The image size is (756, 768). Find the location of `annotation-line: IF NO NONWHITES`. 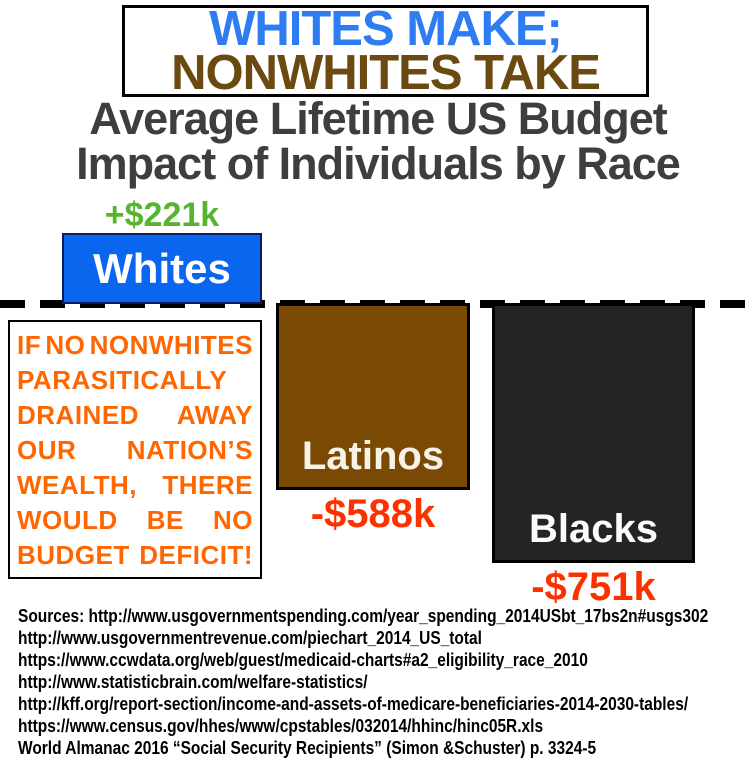

annotation-line: IF NO NONWHITES is located at coordinates (135, 345).